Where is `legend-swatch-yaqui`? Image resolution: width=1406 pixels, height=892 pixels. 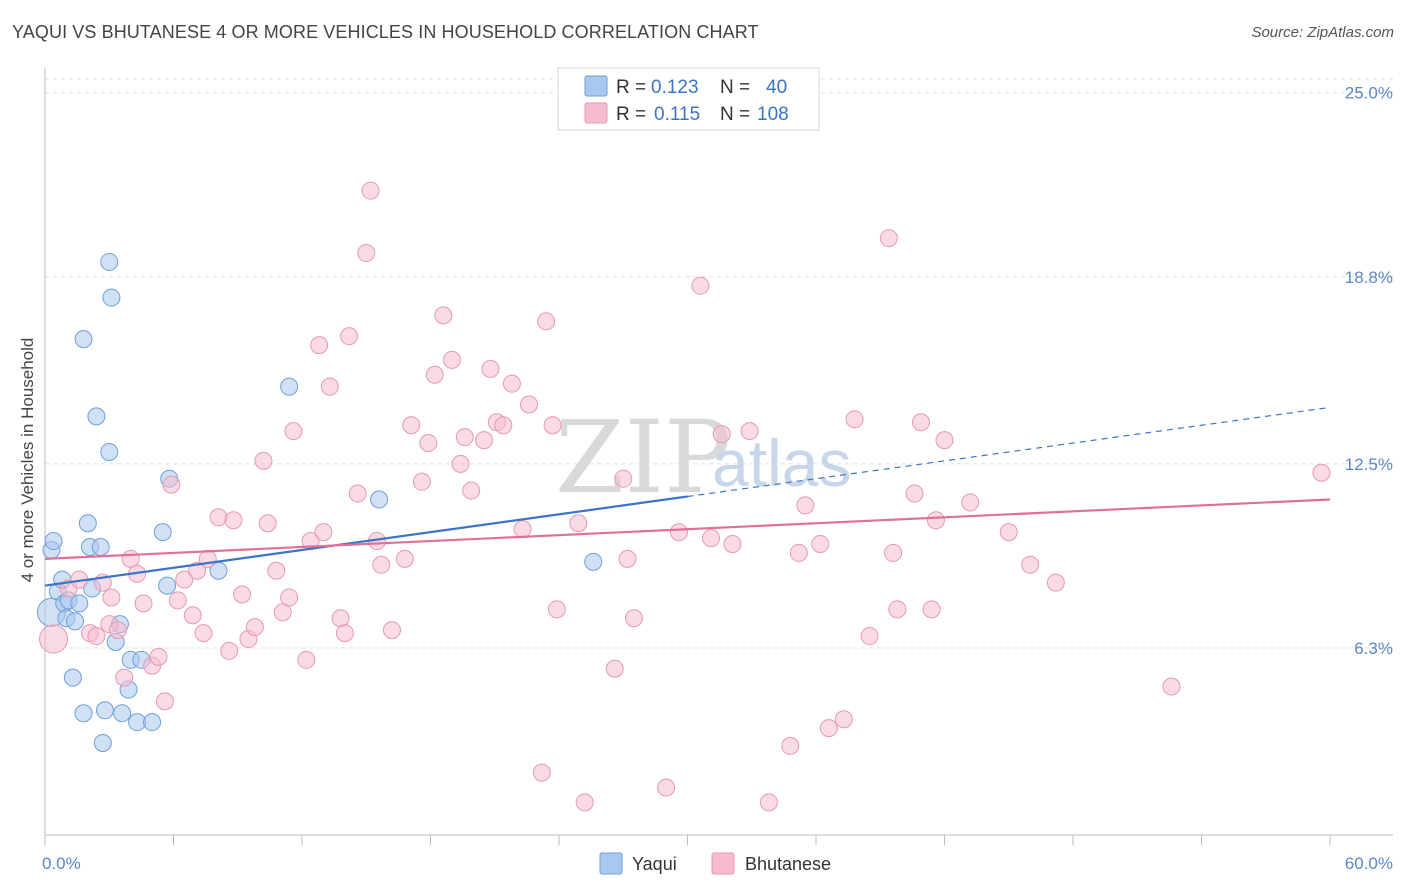 legend-swatch-yaqui is located at coordinates (596, 86).